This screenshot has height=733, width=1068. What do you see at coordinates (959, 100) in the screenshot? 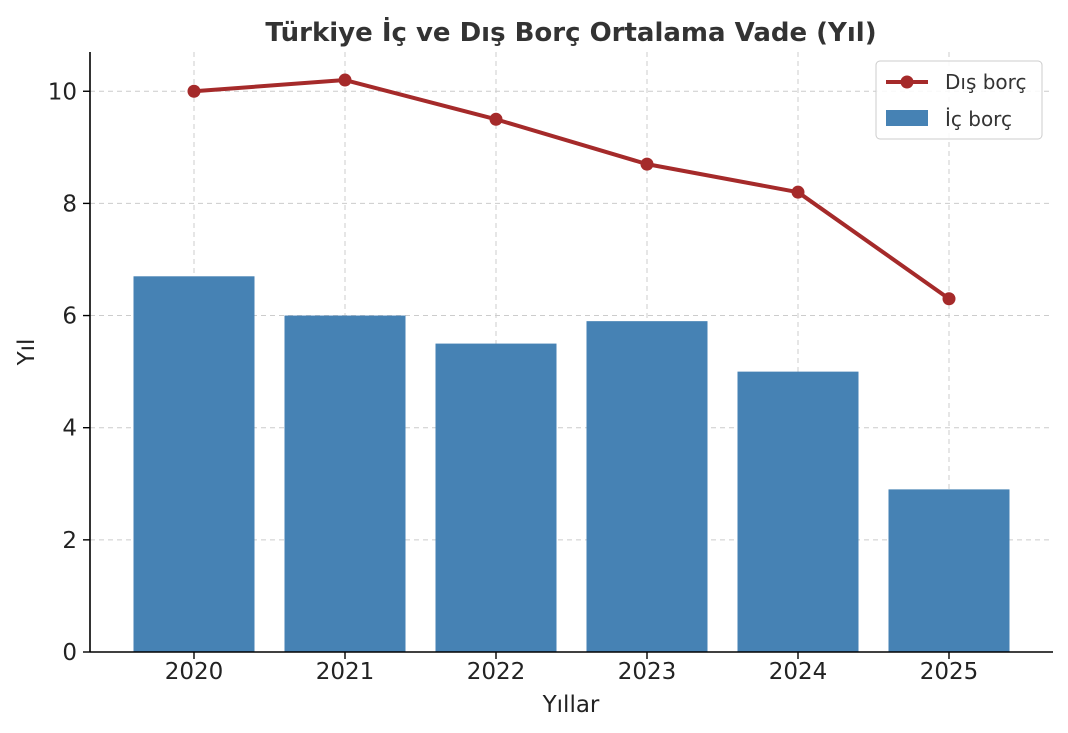
I see `legend: Dış borç İç borç` at bounding box center [959, 100].